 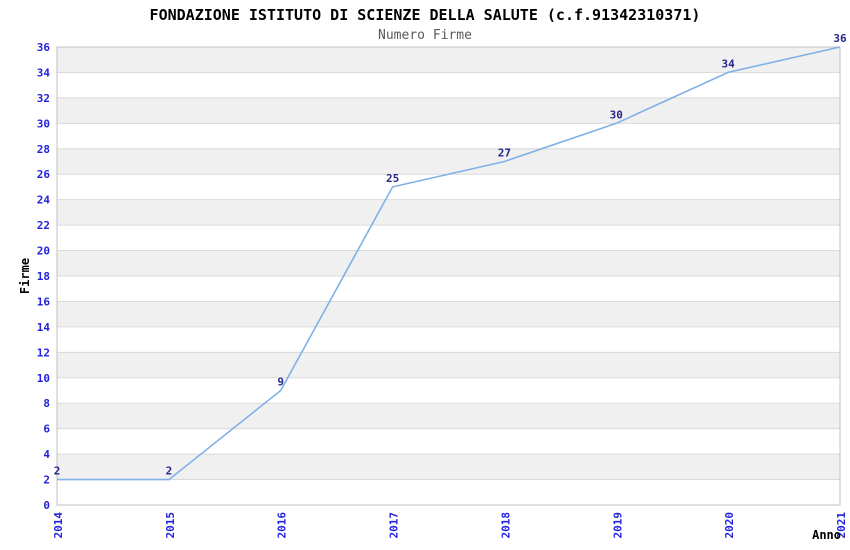 I want to click on y-tick-label: 36, so click(x=44, y=47).